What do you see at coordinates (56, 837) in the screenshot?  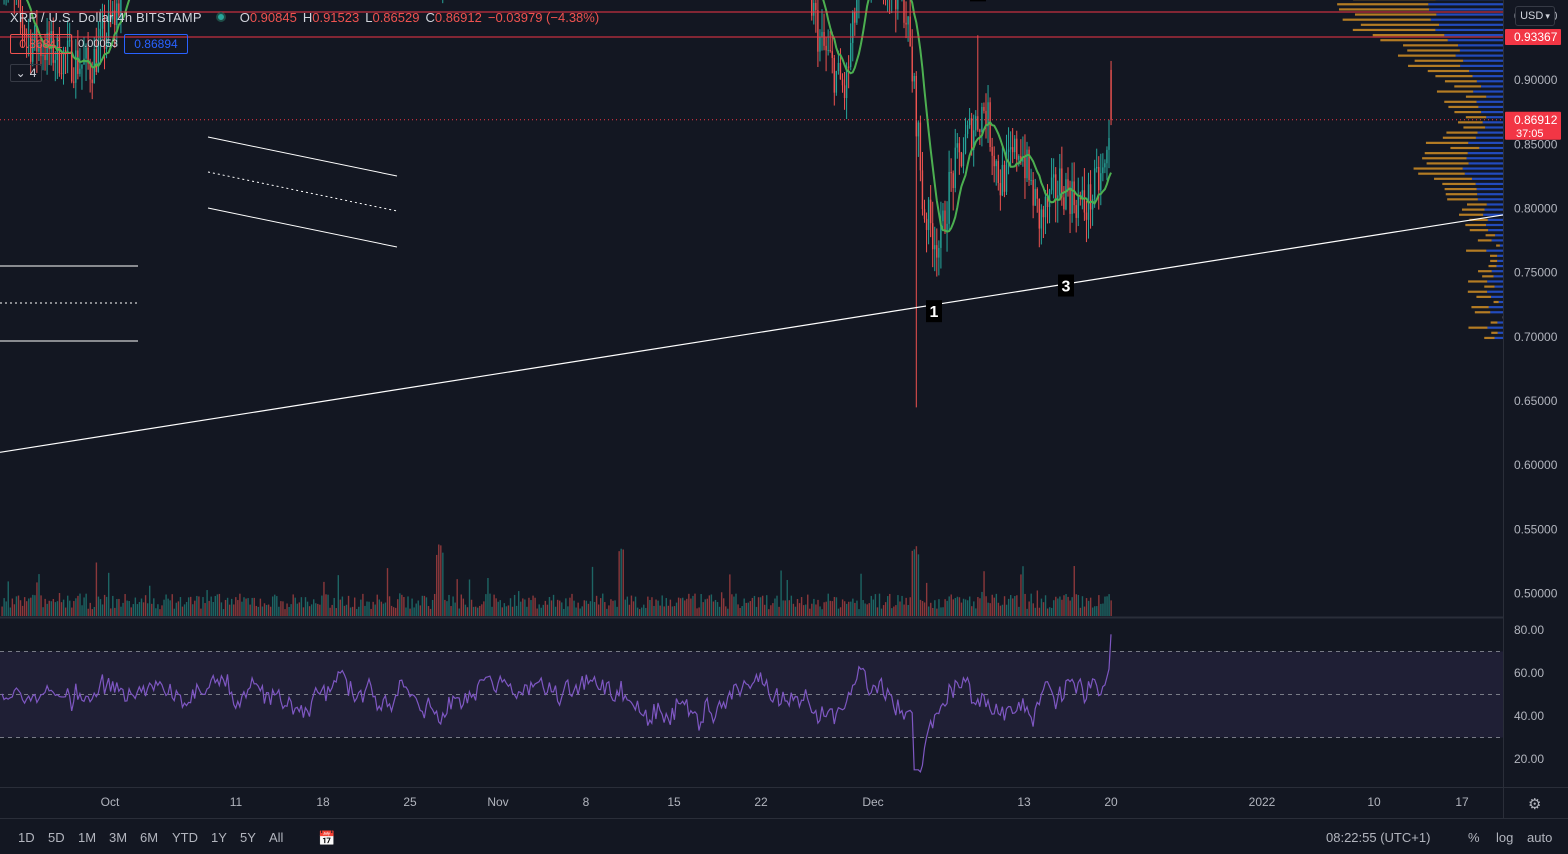 I see `timeframe-5d: 5D` at bounding box center [56, 837].